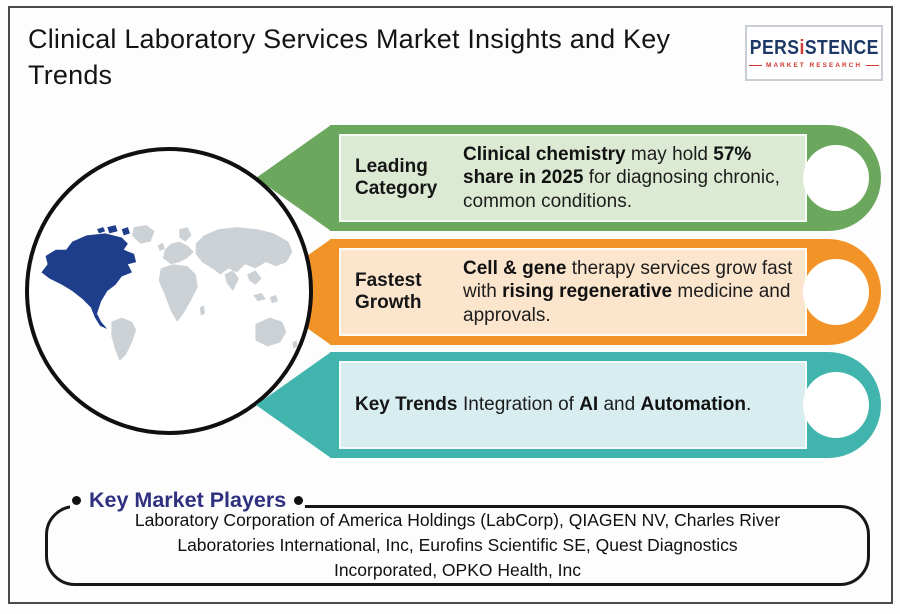 The width and height of the screenshot is (900, 614). What do you see at coordinates (774, 48) in the screenshot?
I see `brand-prefix: PERS` at bounding box center [774, 48].